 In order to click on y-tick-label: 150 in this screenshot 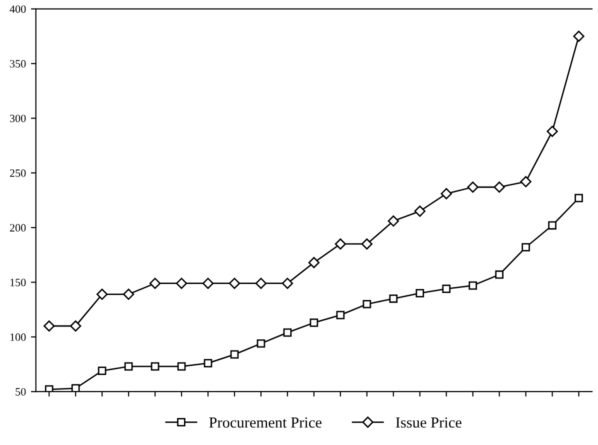, I will do `click(18, 282)`.